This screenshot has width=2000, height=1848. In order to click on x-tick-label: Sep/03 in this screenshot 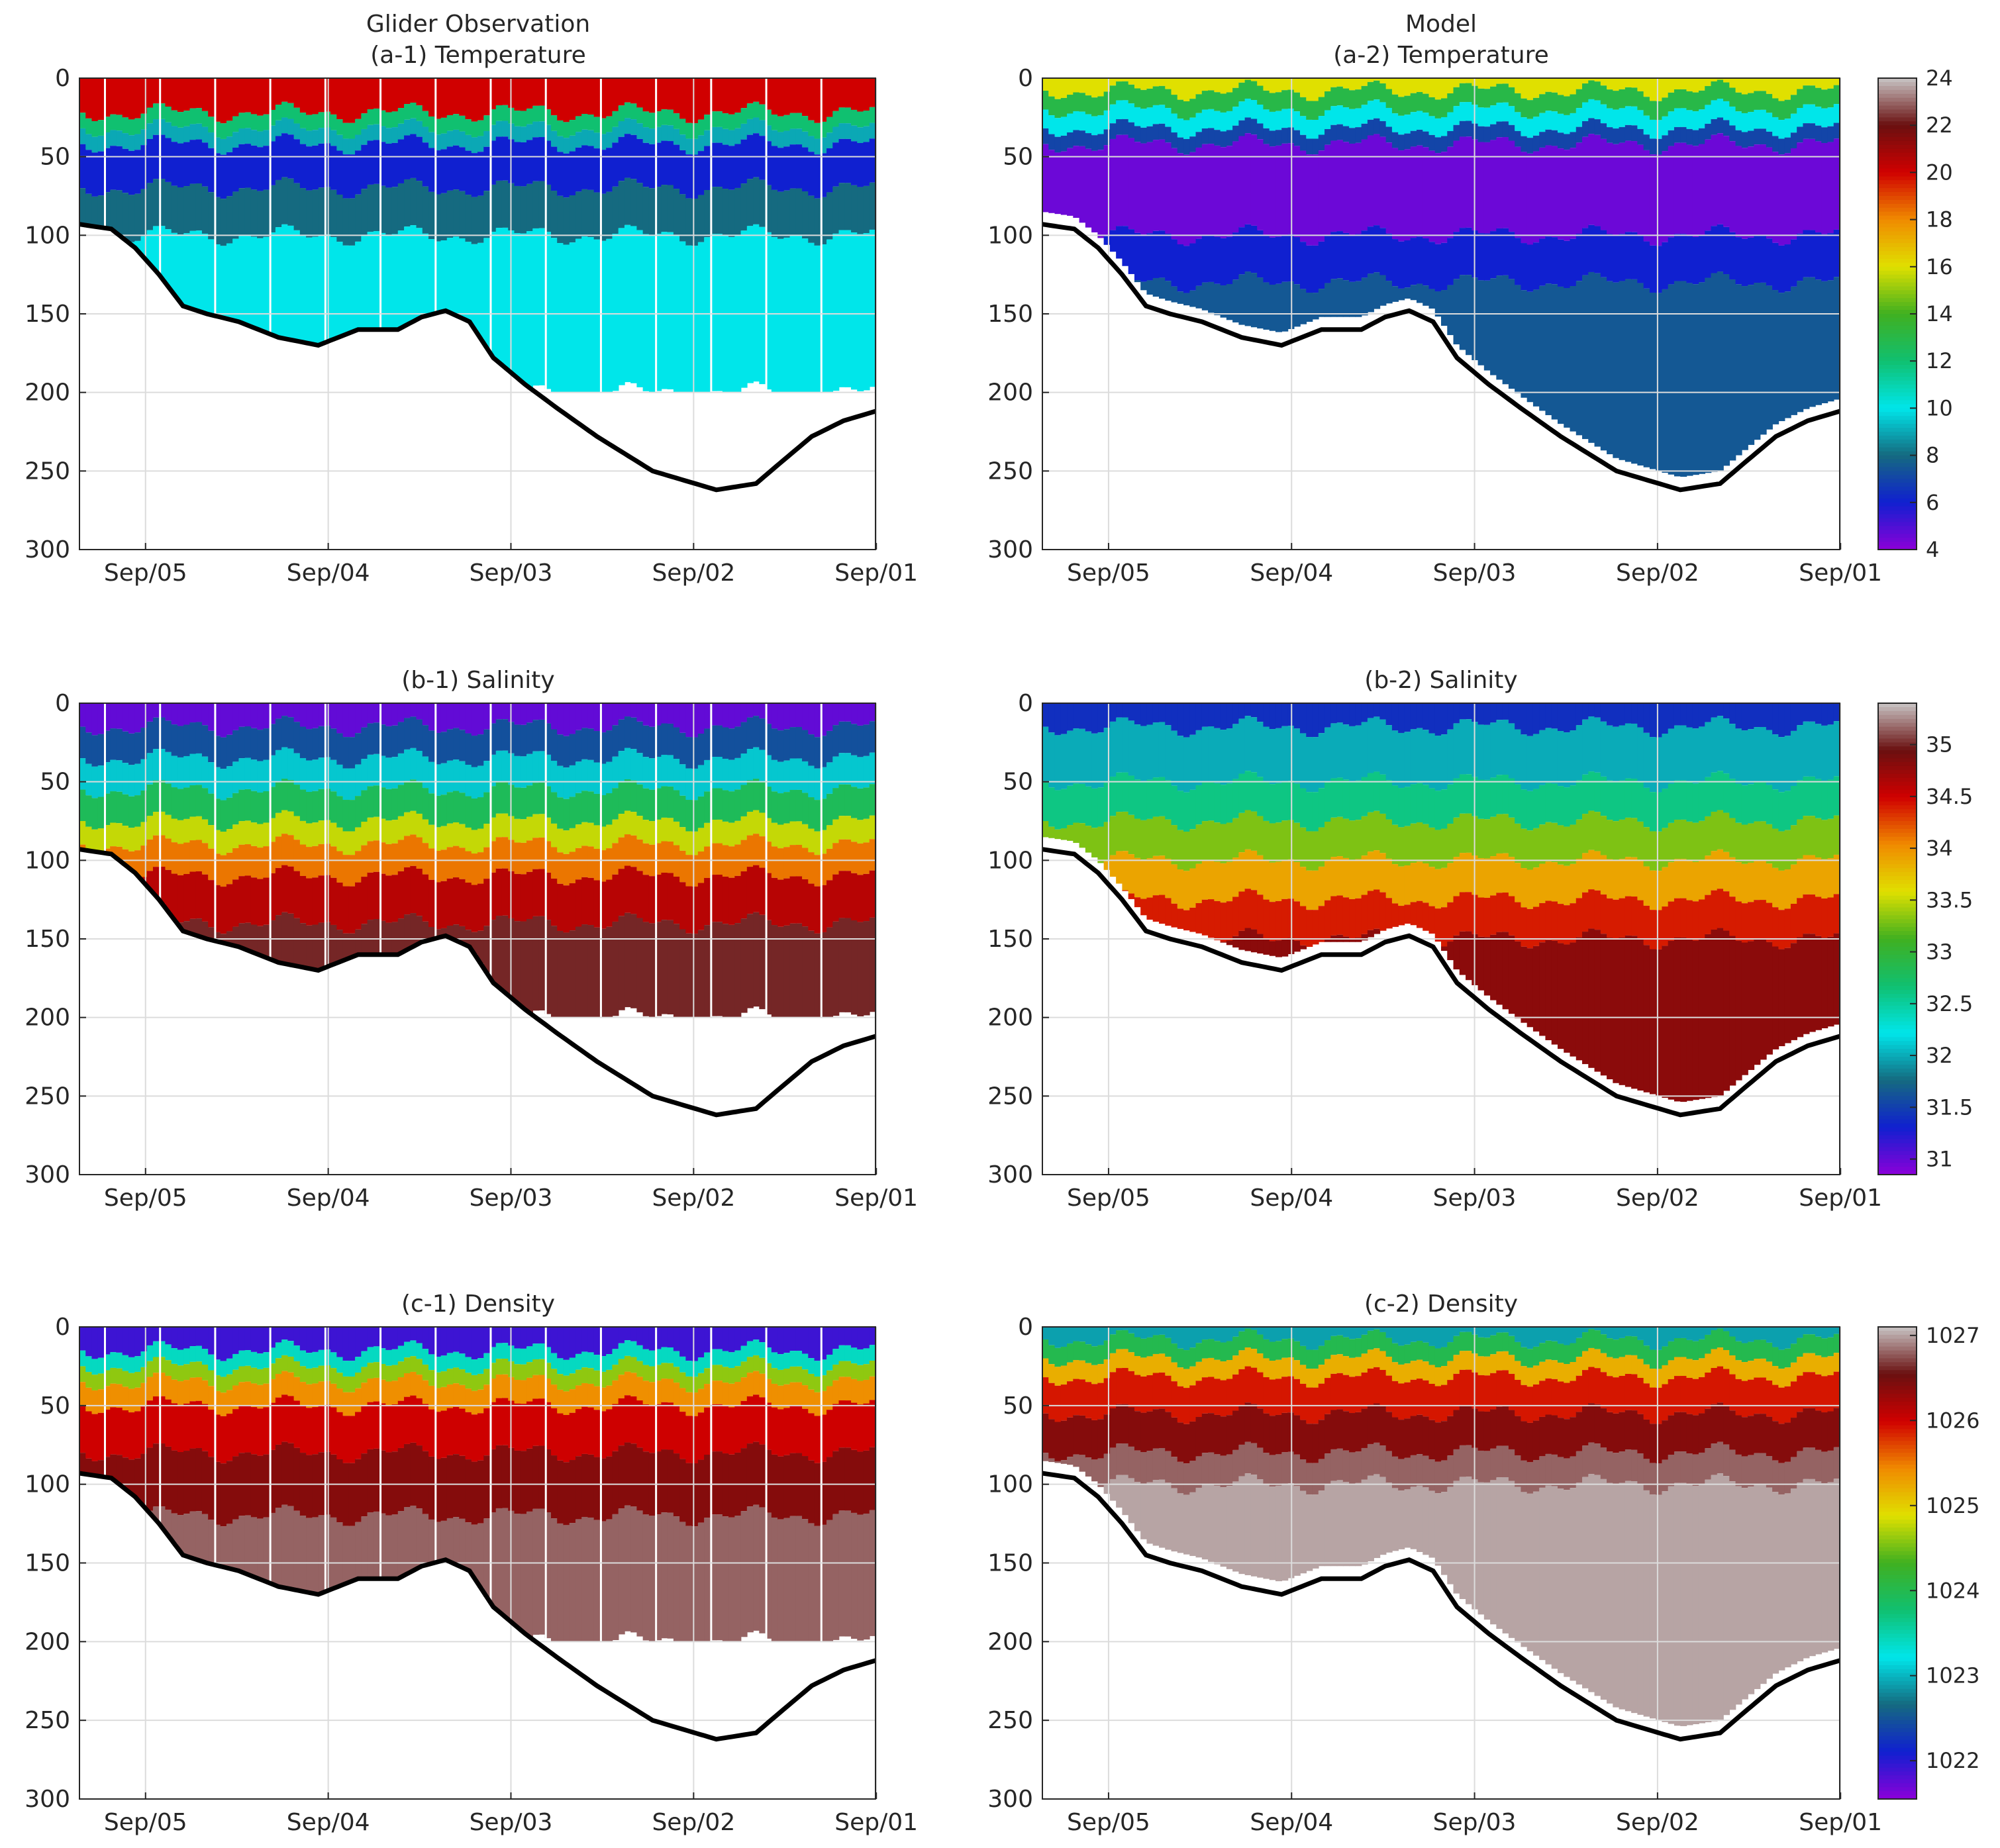, I will do `click(1475, 1198)`.